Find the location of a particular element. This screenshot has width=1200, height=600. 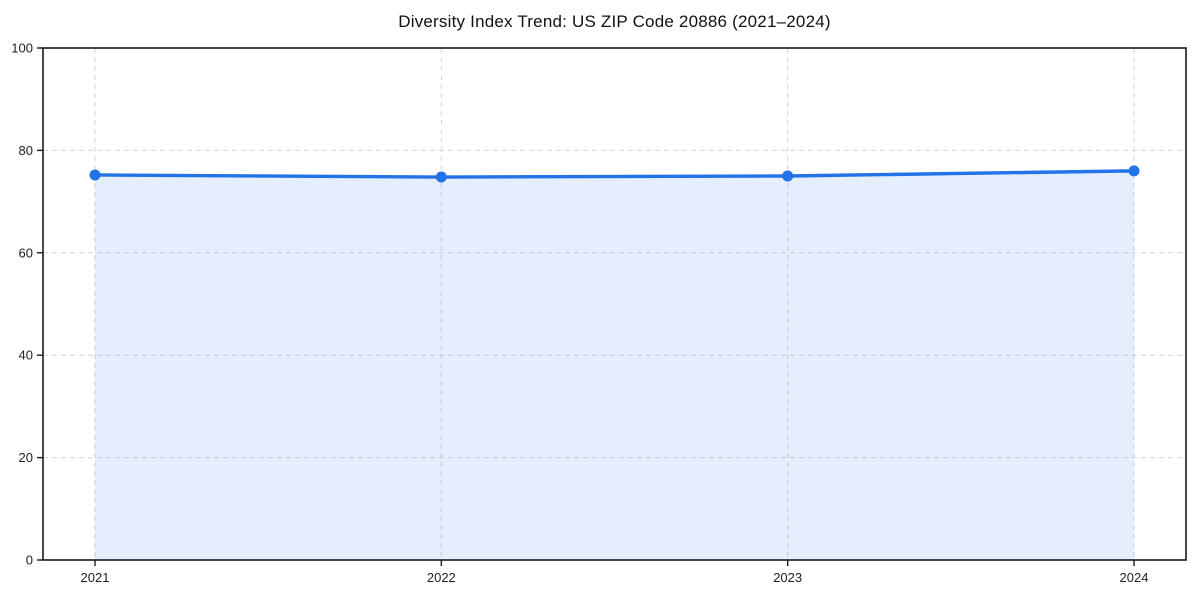

y-axis-tick-label: 80 is located at coordinates (26, 150).